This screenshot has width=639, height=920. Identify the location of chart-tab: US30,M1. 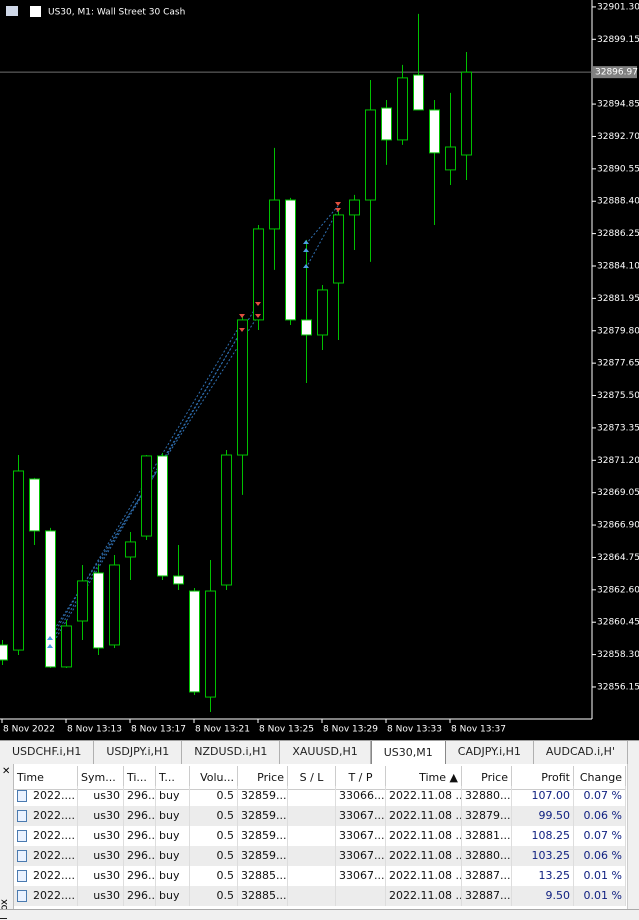
(408, 752).